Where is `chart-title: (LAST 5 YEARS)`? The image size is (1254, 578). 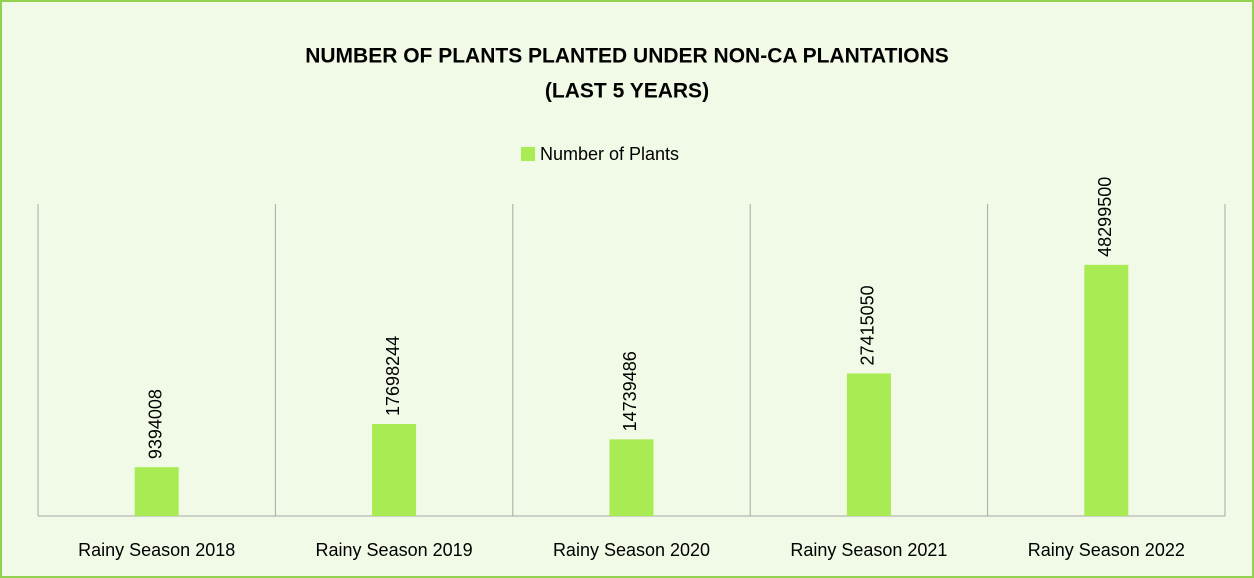
chart-title: (LAST 5 YEARS) is located at coordinates (627, 91).